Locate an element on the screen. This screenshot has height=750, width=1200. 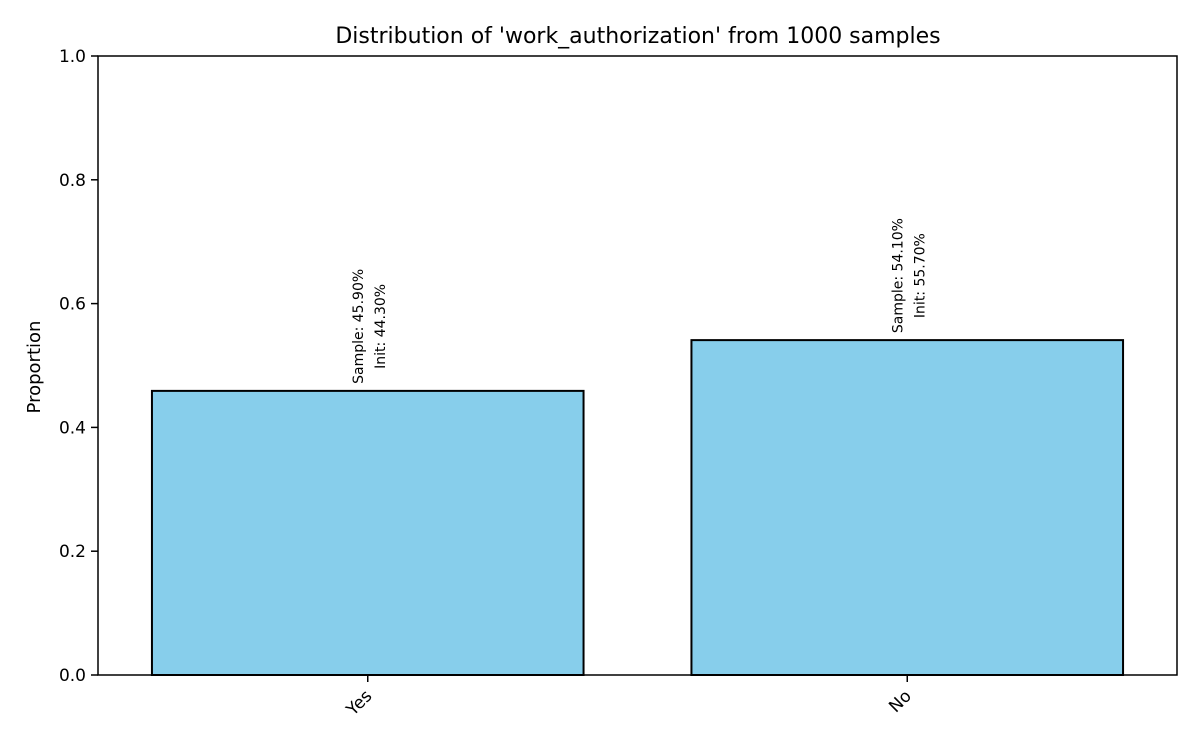
bar-annotation-init: Init: 44.30% is located at coordinates (381, 326).